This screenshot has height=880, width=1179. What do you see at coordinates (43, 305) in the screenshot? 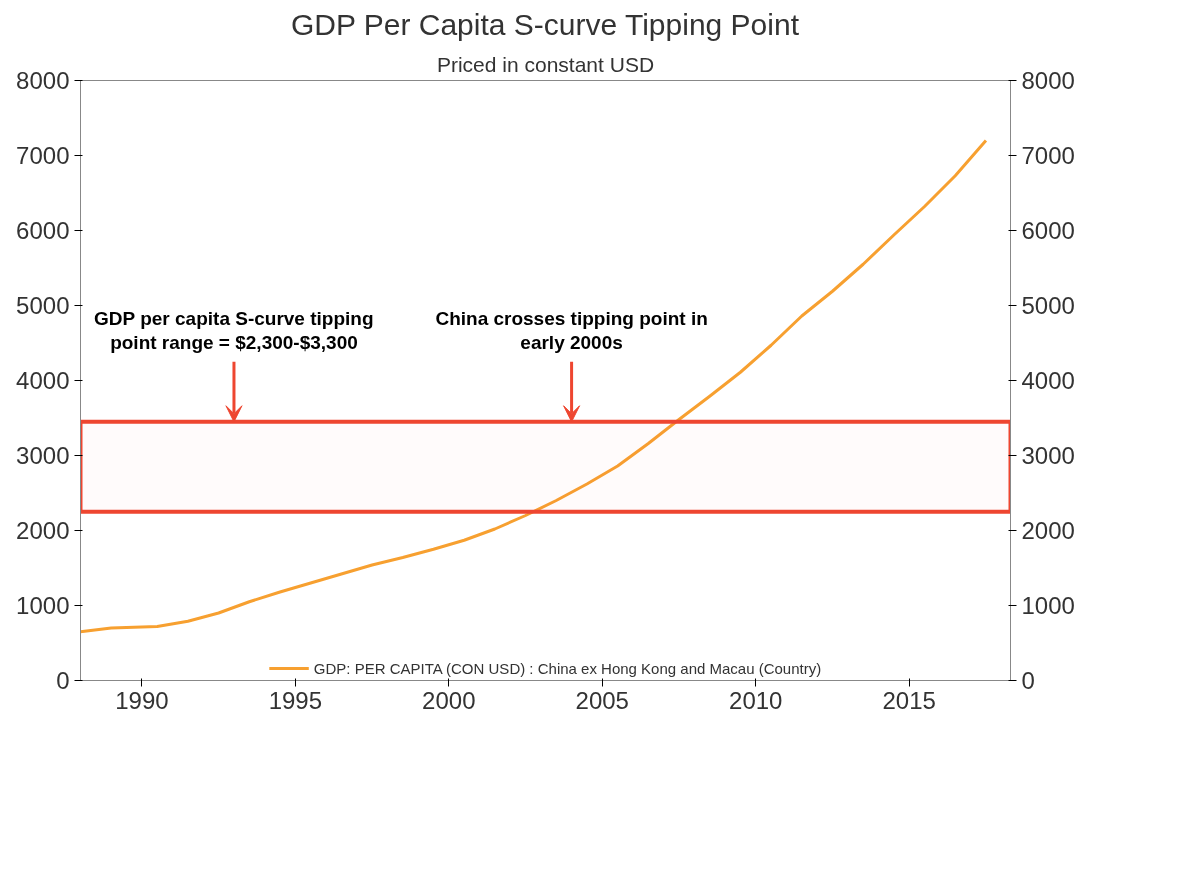
I see `y-tick-label: 5000` at bounding box center [43, 305].